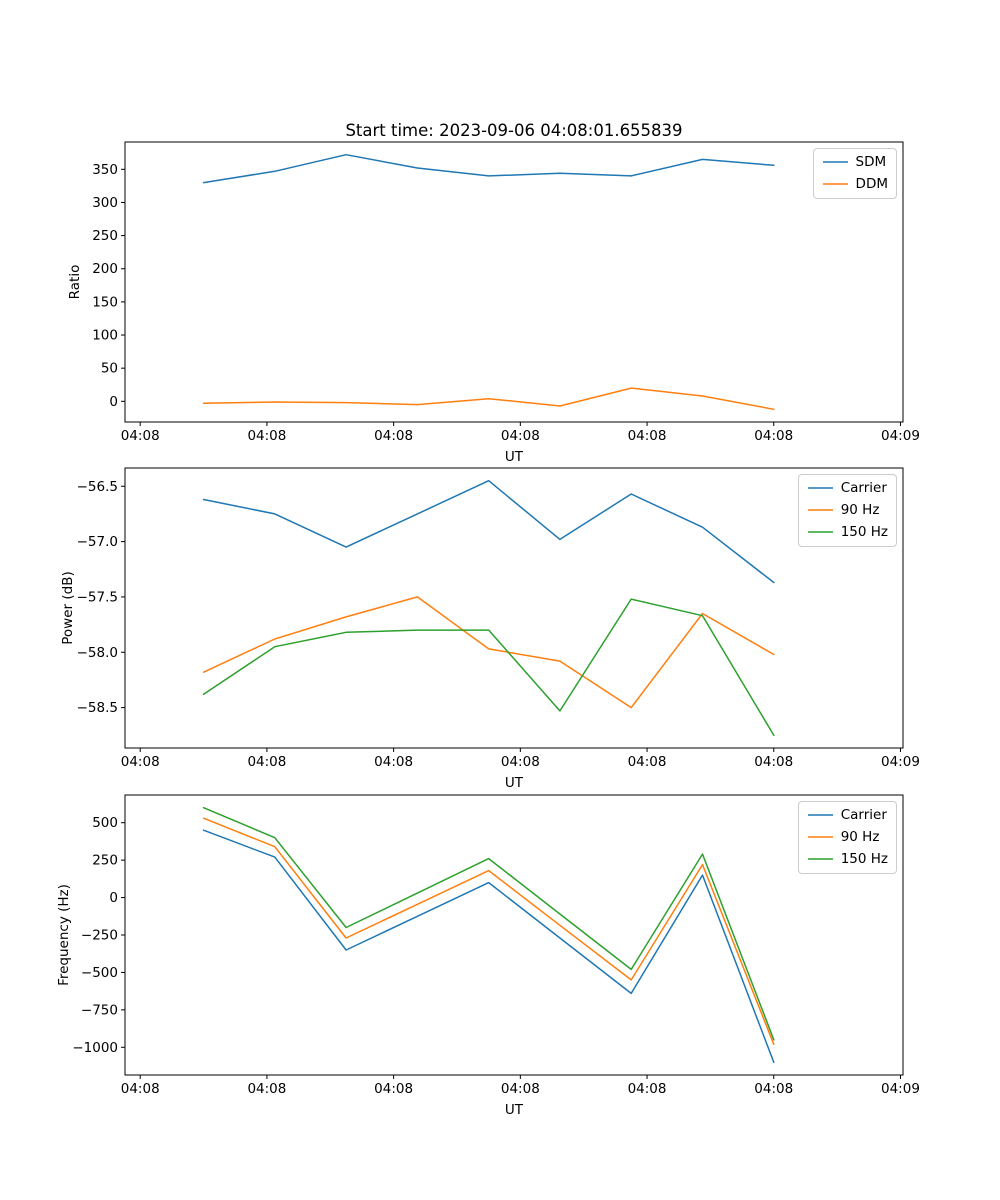 Image resolution: width=1000 pixels, height=1200 pixels. Describe the element at coordinates (109, 369) in the screenshot. I see `y-tick-label: 50` at that location.